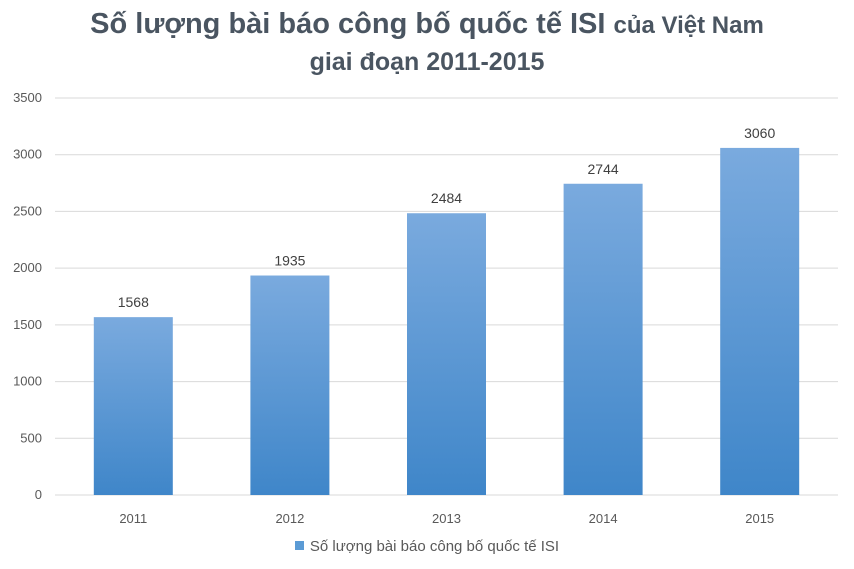 This screenshot has height=569, width=854. I want to click on y-tick-label: 2500, so click(27, 210).